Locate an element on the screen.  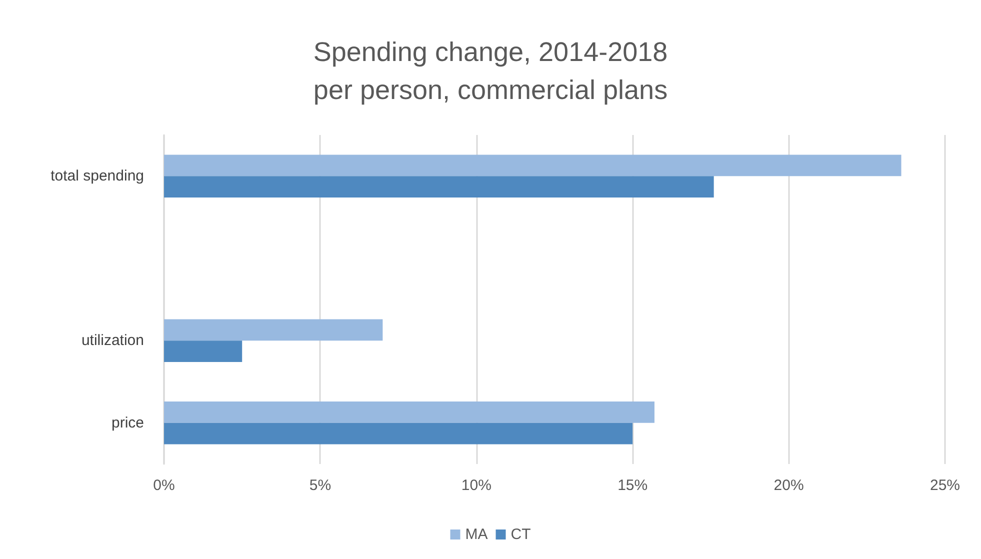
legend-label: CT is located at coordinates (520, 534).